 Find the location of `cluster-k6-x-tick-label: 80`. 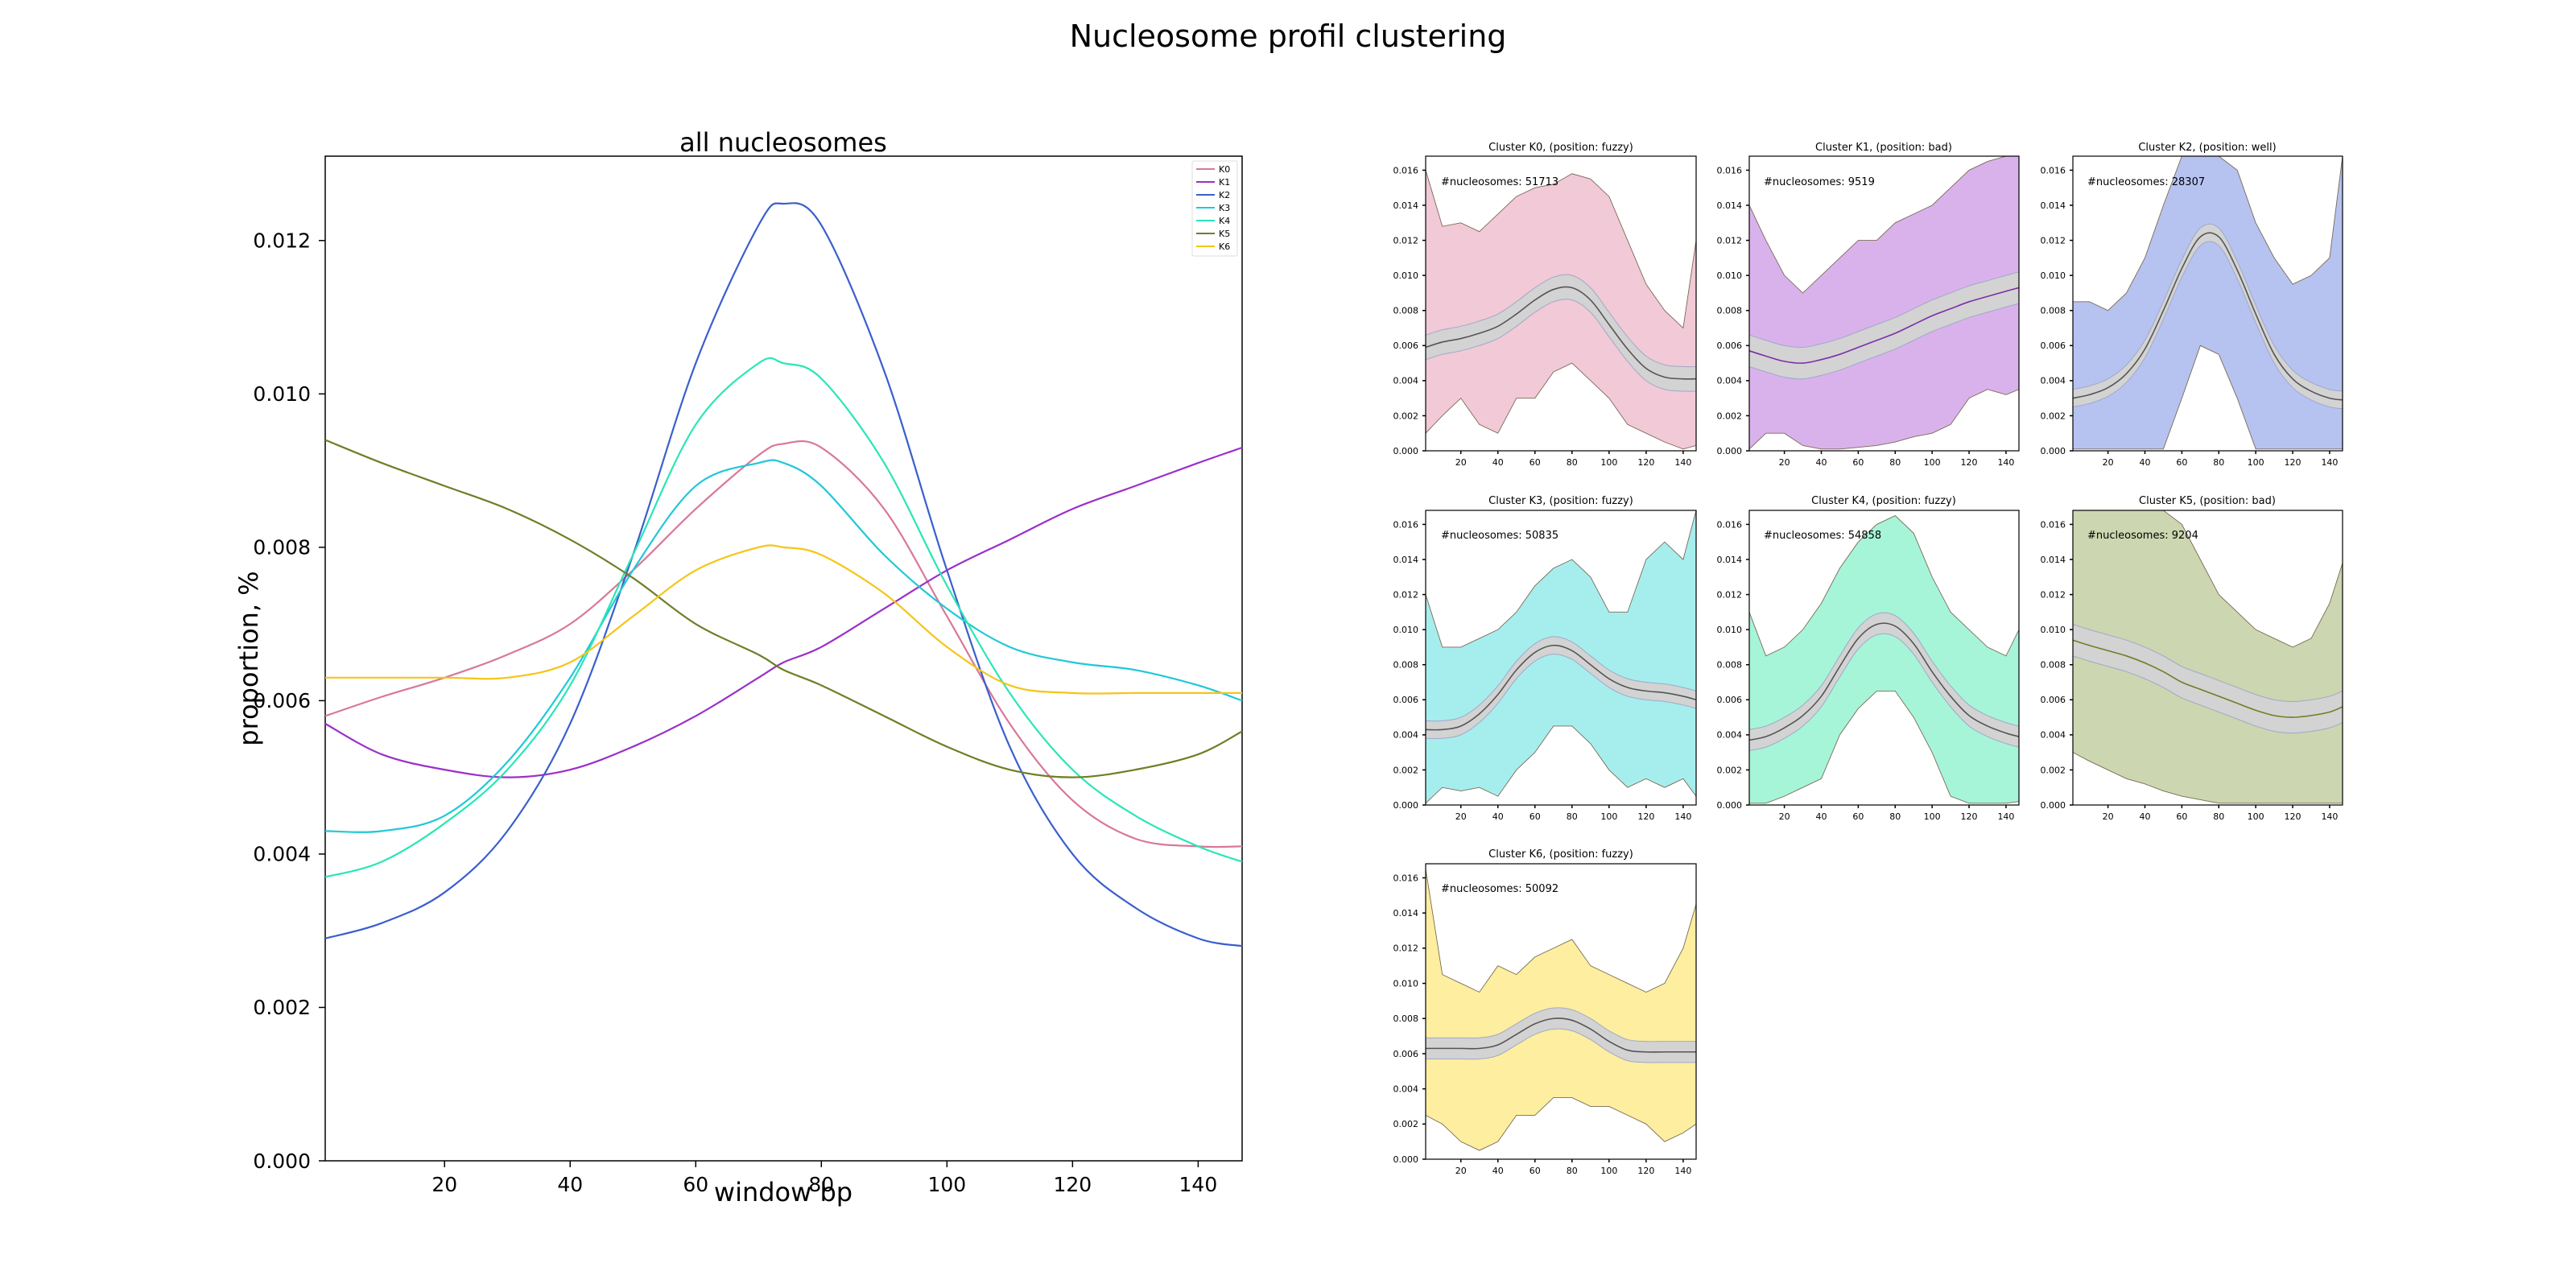

cluster-k6-x-tick-label: 80 is located at coordinates (1572, 1171).